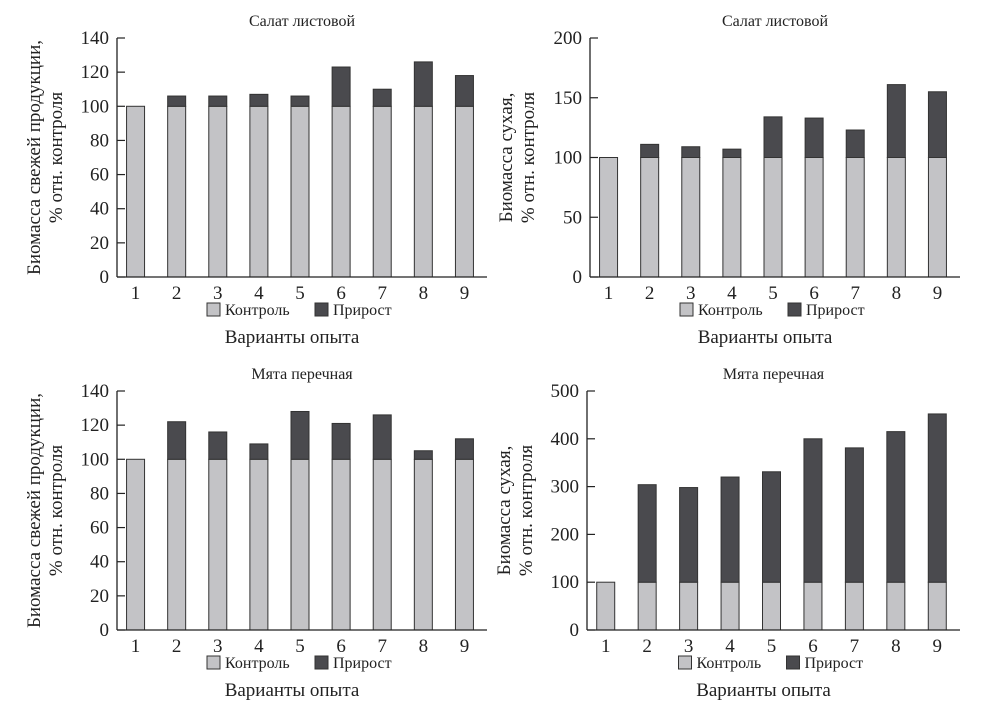  What do you see at coordinates (99, 140) in the screenshot?
I see `y-tick-label: 80` at bounding box center [99, 140].